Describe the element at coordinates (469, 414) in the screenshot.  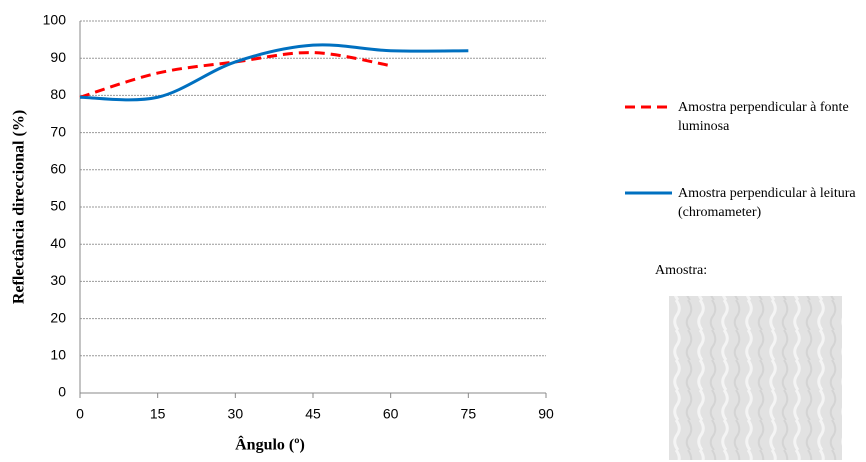
I see `x-tick-label: 75` at that location.